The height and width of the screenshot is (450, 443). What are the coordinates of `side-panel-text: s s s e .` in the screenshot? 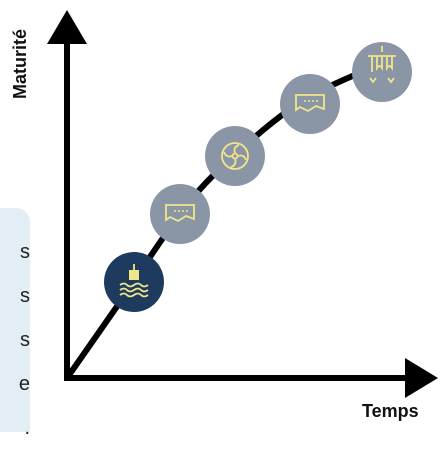 It's located at (20, 340).